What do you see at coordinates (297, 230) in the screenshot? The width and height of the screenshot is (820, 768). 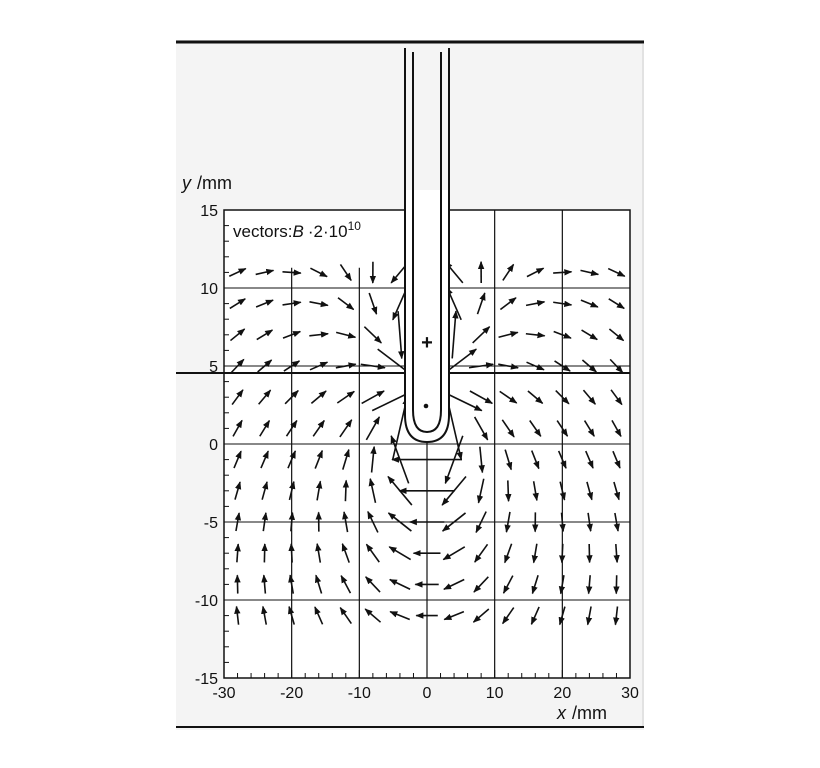 I see `legend: vectors:B ·2·1010` at bounding box center [297, 230].